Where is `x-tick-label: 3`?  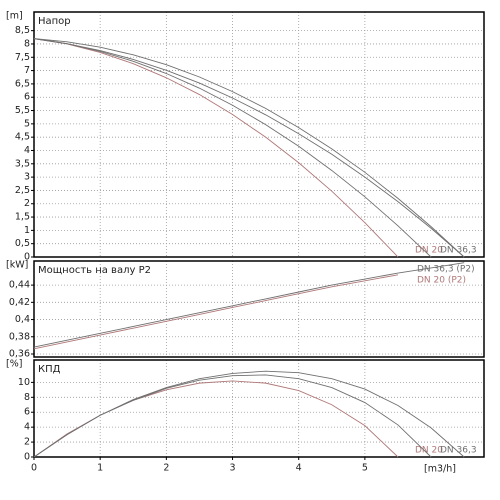 x-tick-label: 3 is located at coordinates (233, 468).